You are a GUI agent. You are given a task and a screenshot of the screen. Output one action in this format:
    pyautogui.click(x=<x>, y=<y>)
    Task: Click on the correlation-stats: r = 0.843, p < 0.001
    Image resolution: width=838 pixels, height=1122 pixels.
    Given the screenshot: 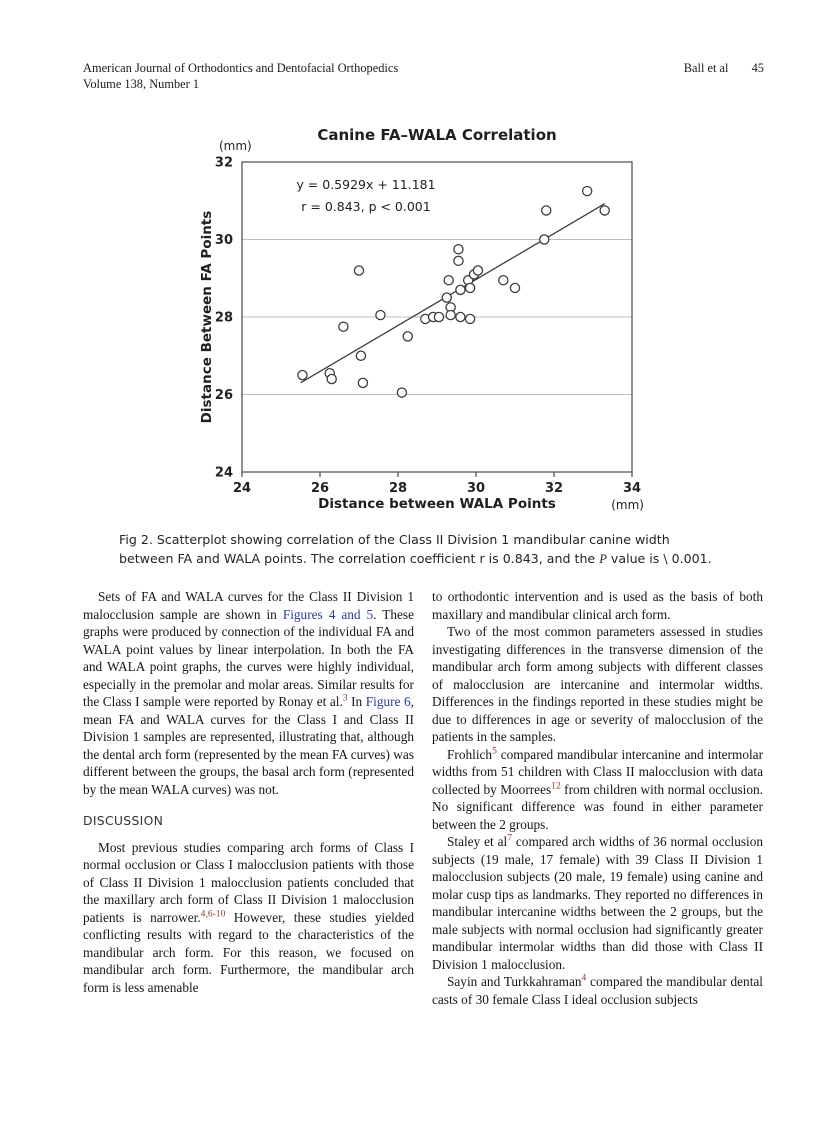 What is the action you would take?
    pyautogui.click(x=366, y=206)
    